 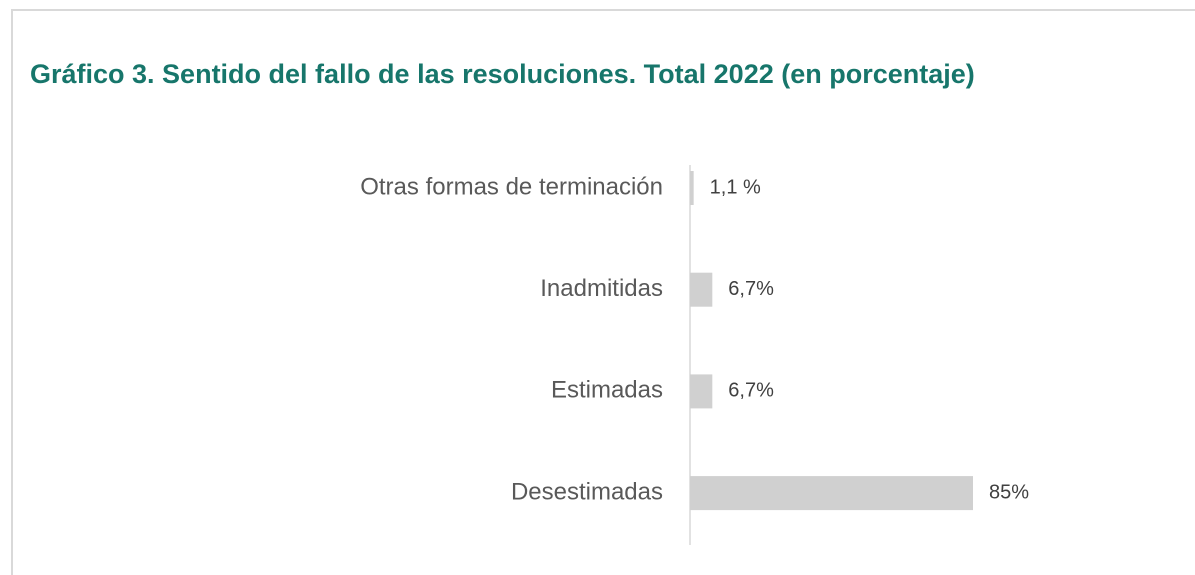 What do you see at coordinates (735, 187) in the screenshot?
I see `value-label: 1,1 %` at bounding box center [735, 187].